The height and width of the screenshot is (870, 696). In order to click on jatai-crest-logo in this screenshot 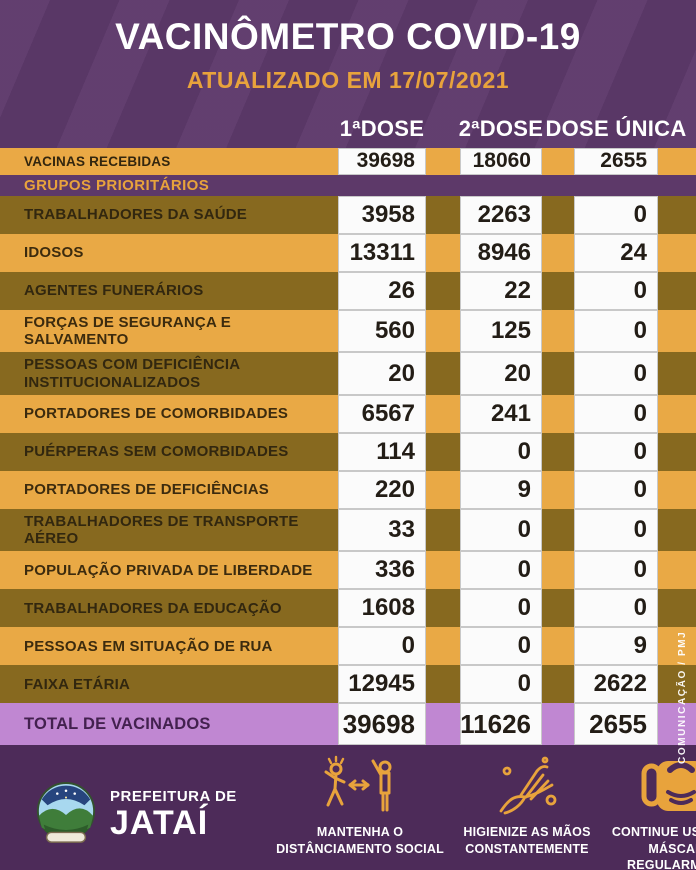, I will do `click(66, 813)`.